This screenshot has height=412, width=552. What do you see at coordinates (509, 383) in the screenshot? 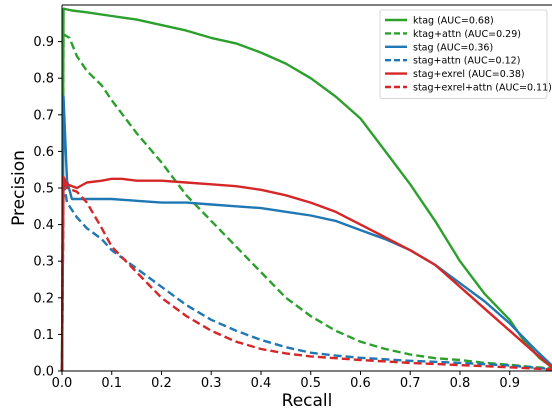
I see `x-tick-label: 0.9` at bounding box center [509, 383].